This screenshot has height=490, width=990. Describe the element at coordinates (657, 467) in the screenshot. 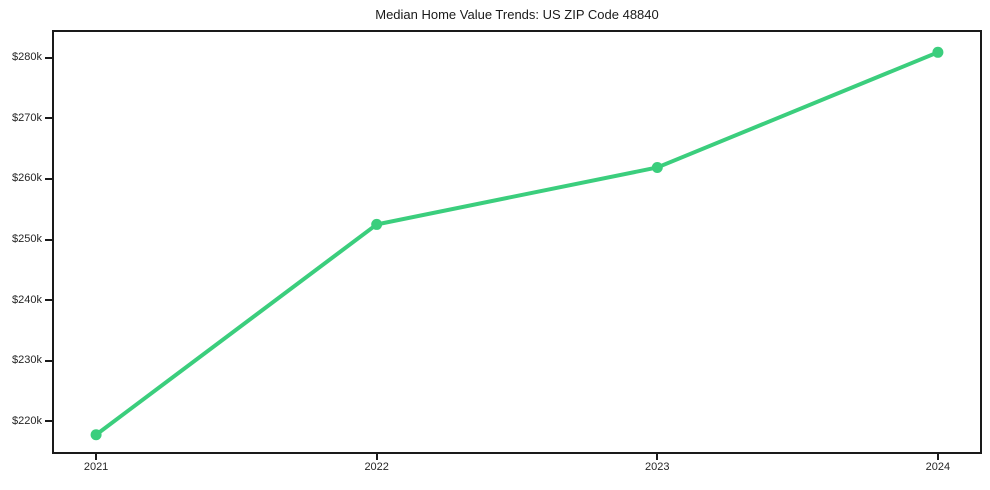

I see `x-tick-label: 2023` at that location.